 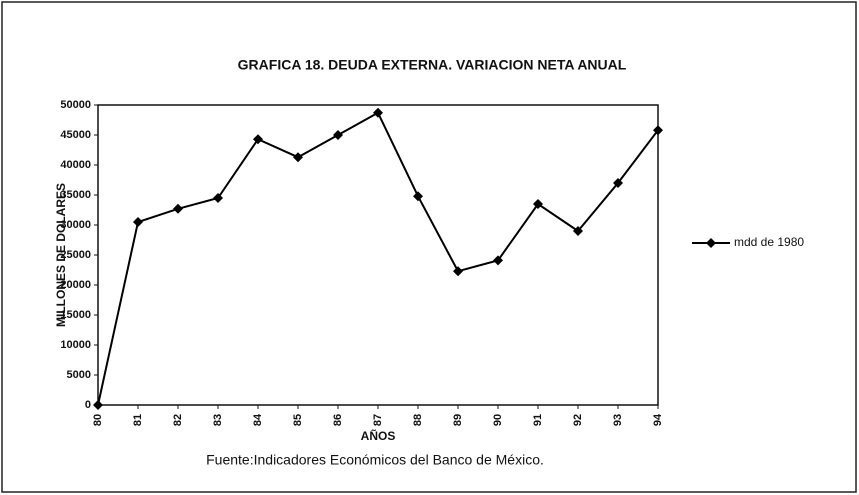 I want to click on x-tick-label: 80, so click(x=98, y=420).